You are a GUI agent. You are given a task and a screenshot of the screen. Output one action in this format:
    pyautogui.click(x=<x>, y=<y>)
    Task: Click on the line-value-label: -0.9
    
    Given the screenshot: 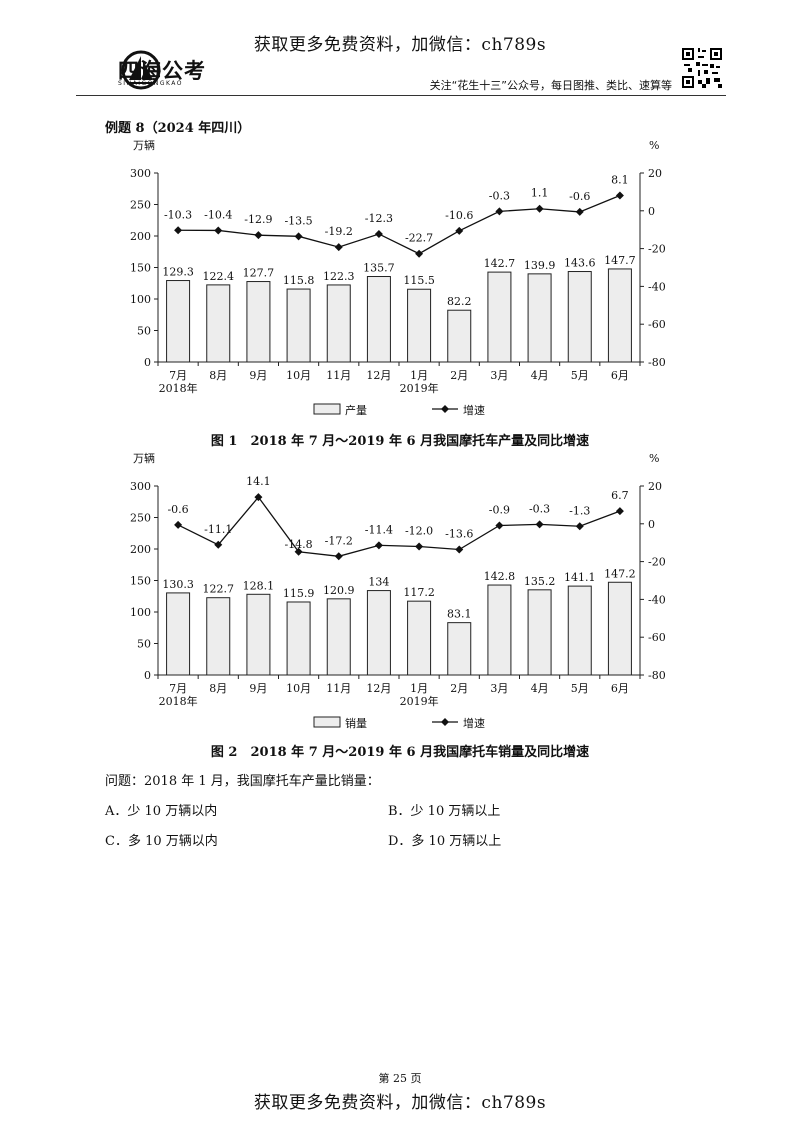 What is the action you would take?
    pyautogui.click(x=499, y=510)
    